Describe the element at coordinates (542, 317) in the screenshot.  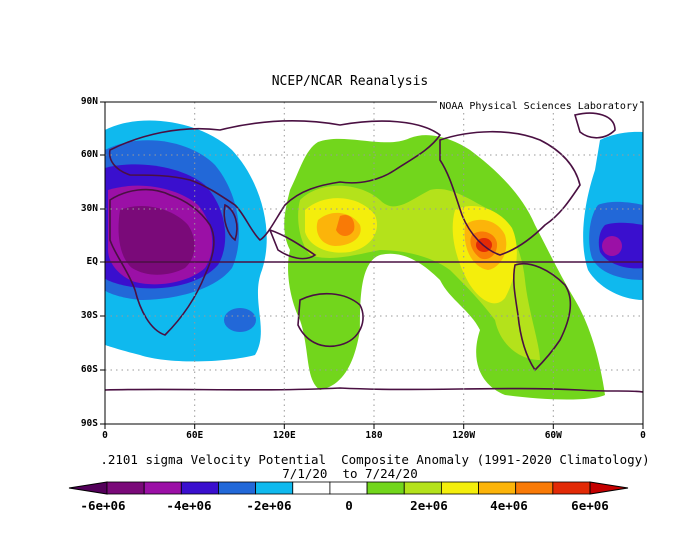
I see `south-america-outline` at that location.